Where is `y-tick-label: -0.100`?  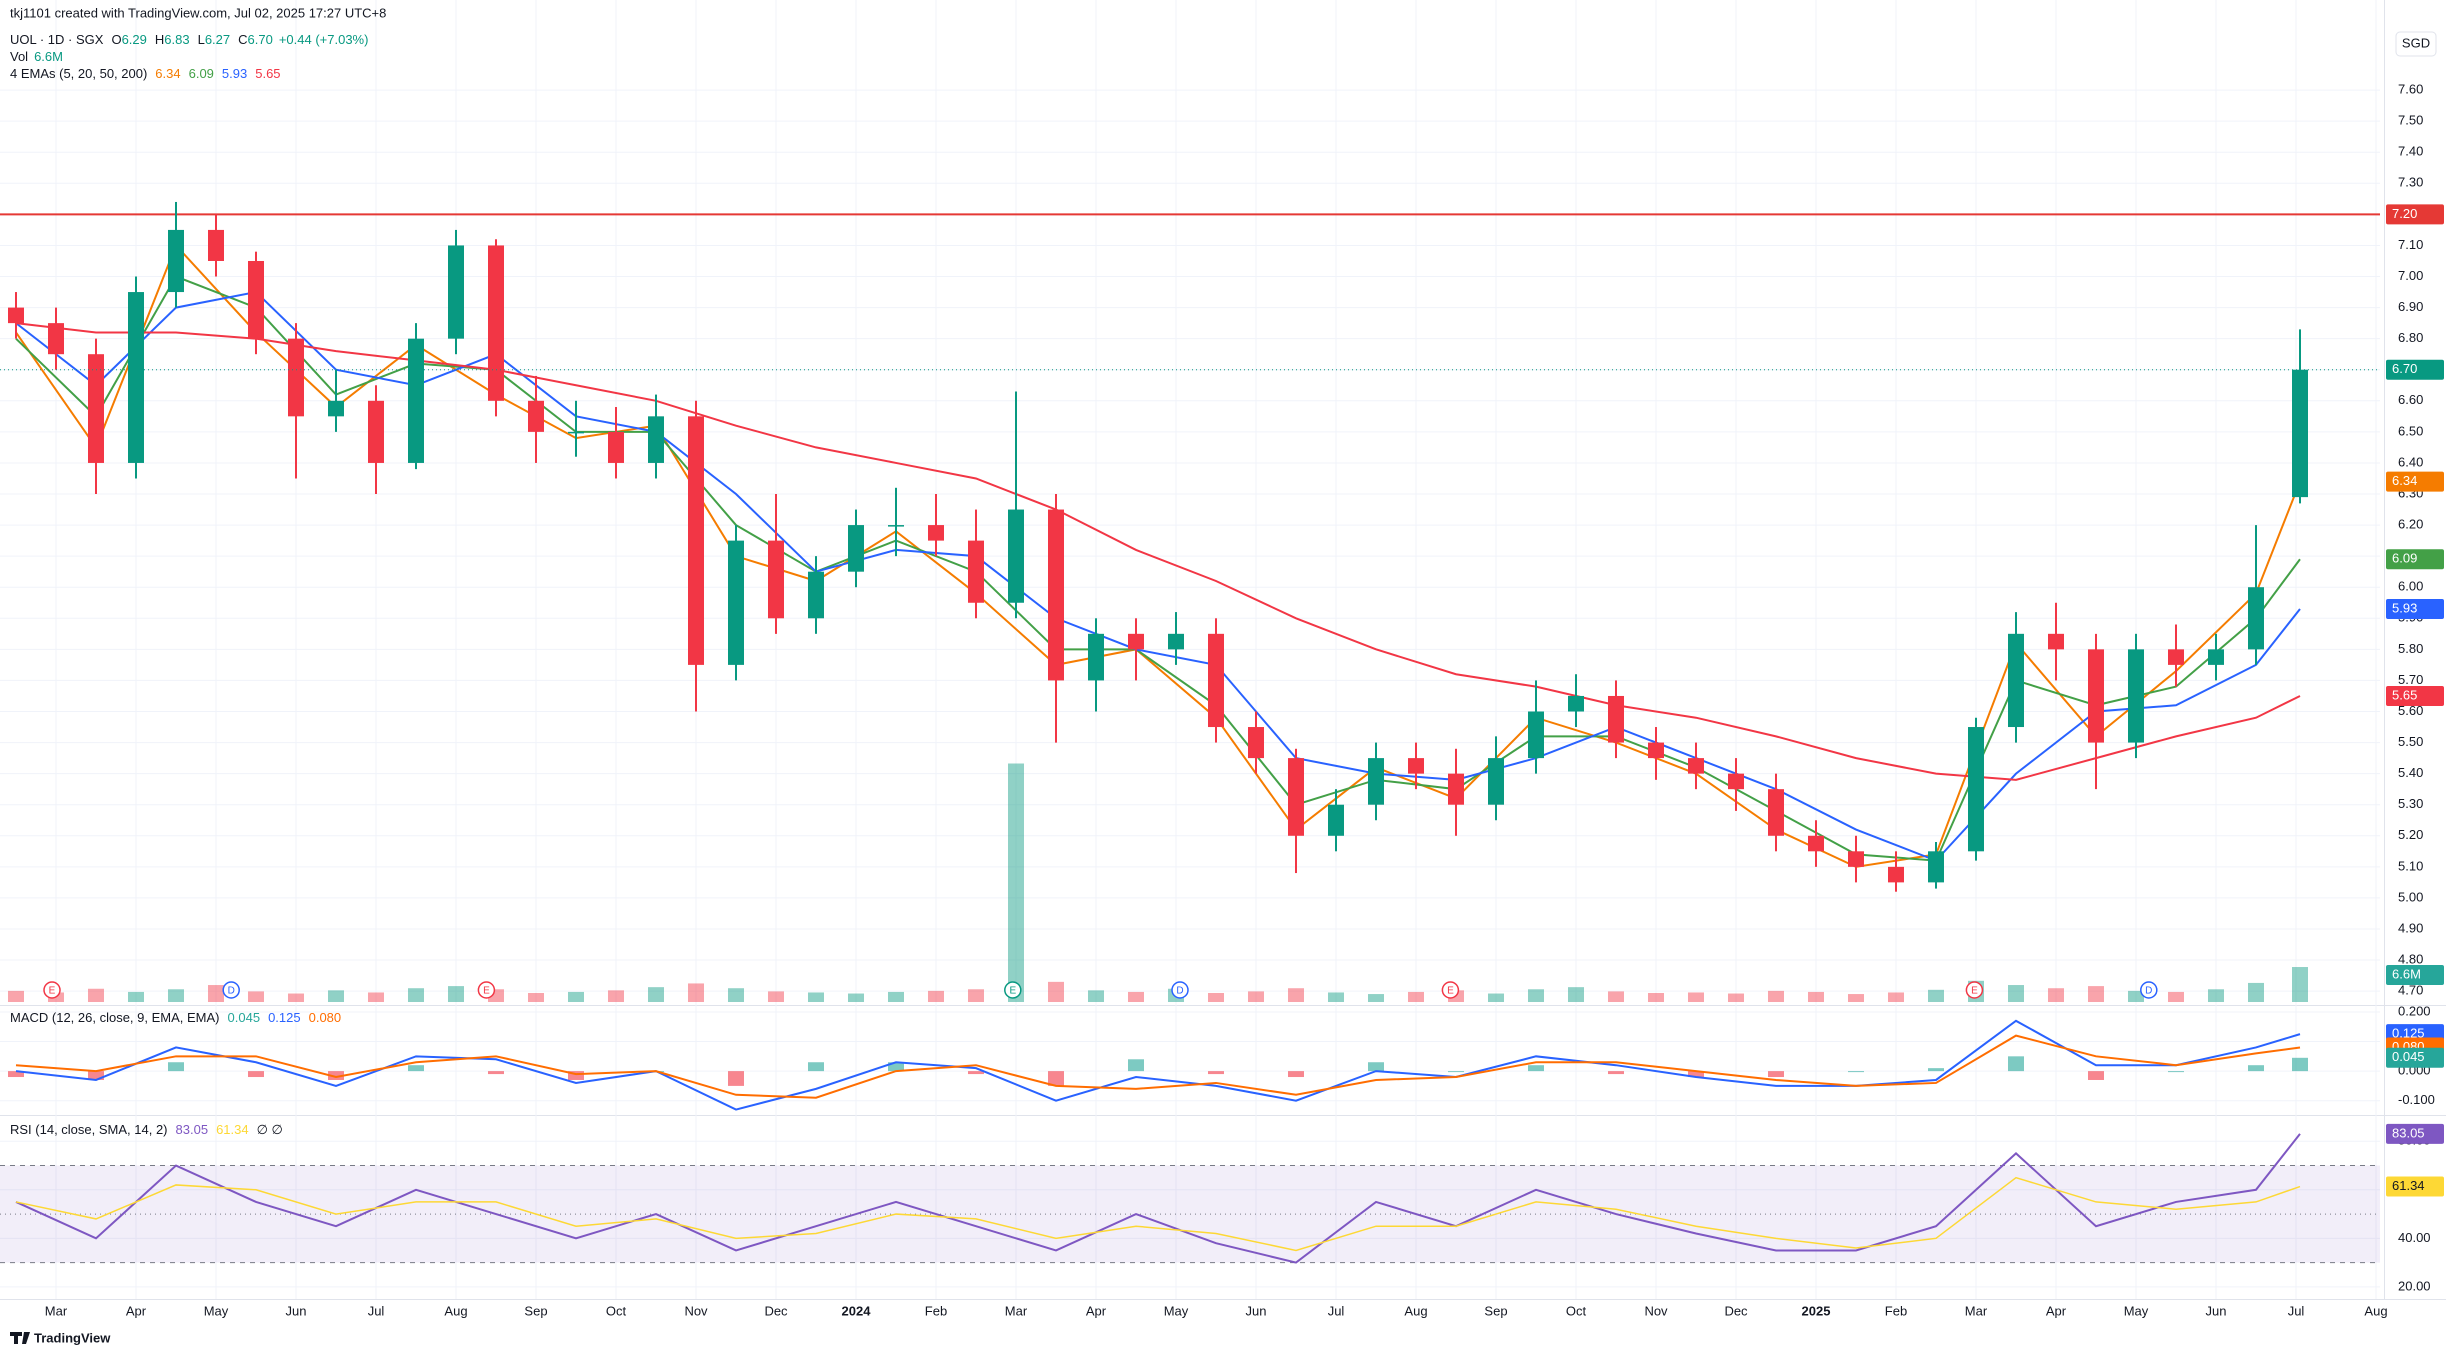
y-tick-label: -0.100 is located at coordinates (2416, 1099).